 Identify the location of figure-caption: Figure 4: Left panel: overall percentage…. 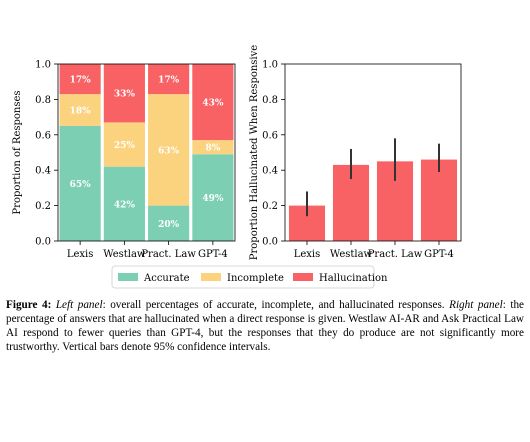
(265, 326).